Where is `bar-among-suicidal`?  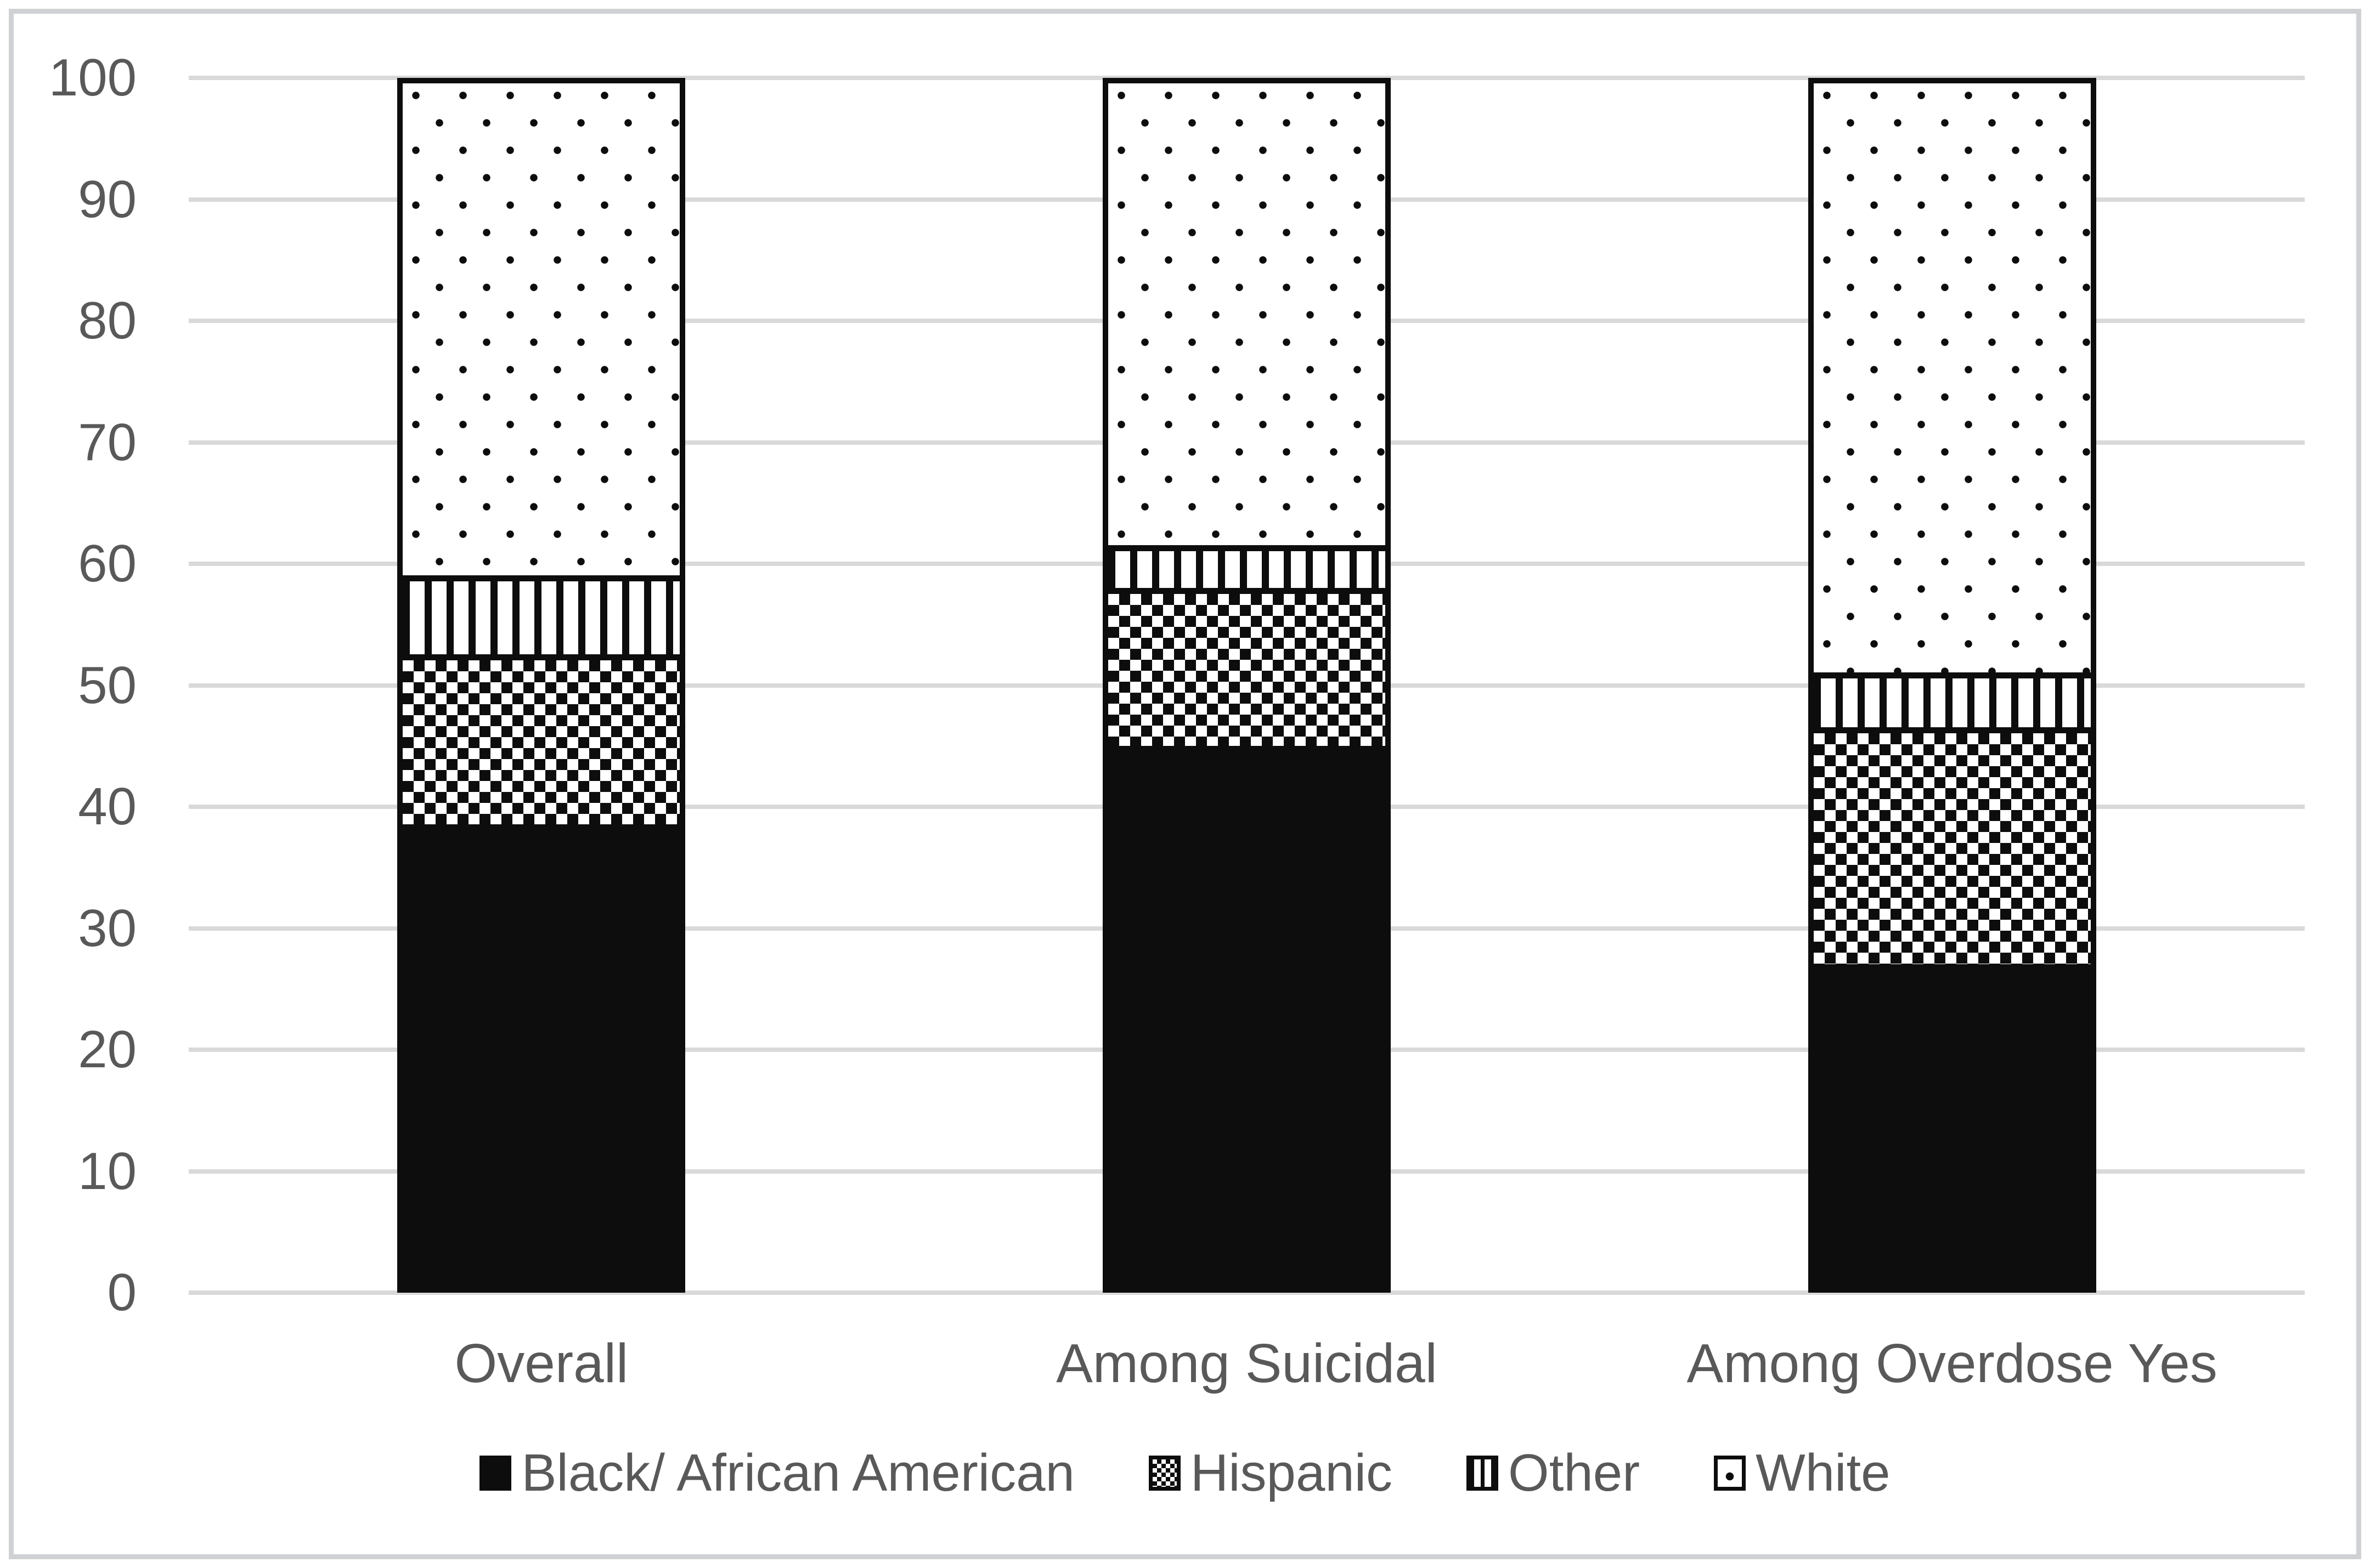
bar-among-suicidal is located at coordinates (1247, 685).